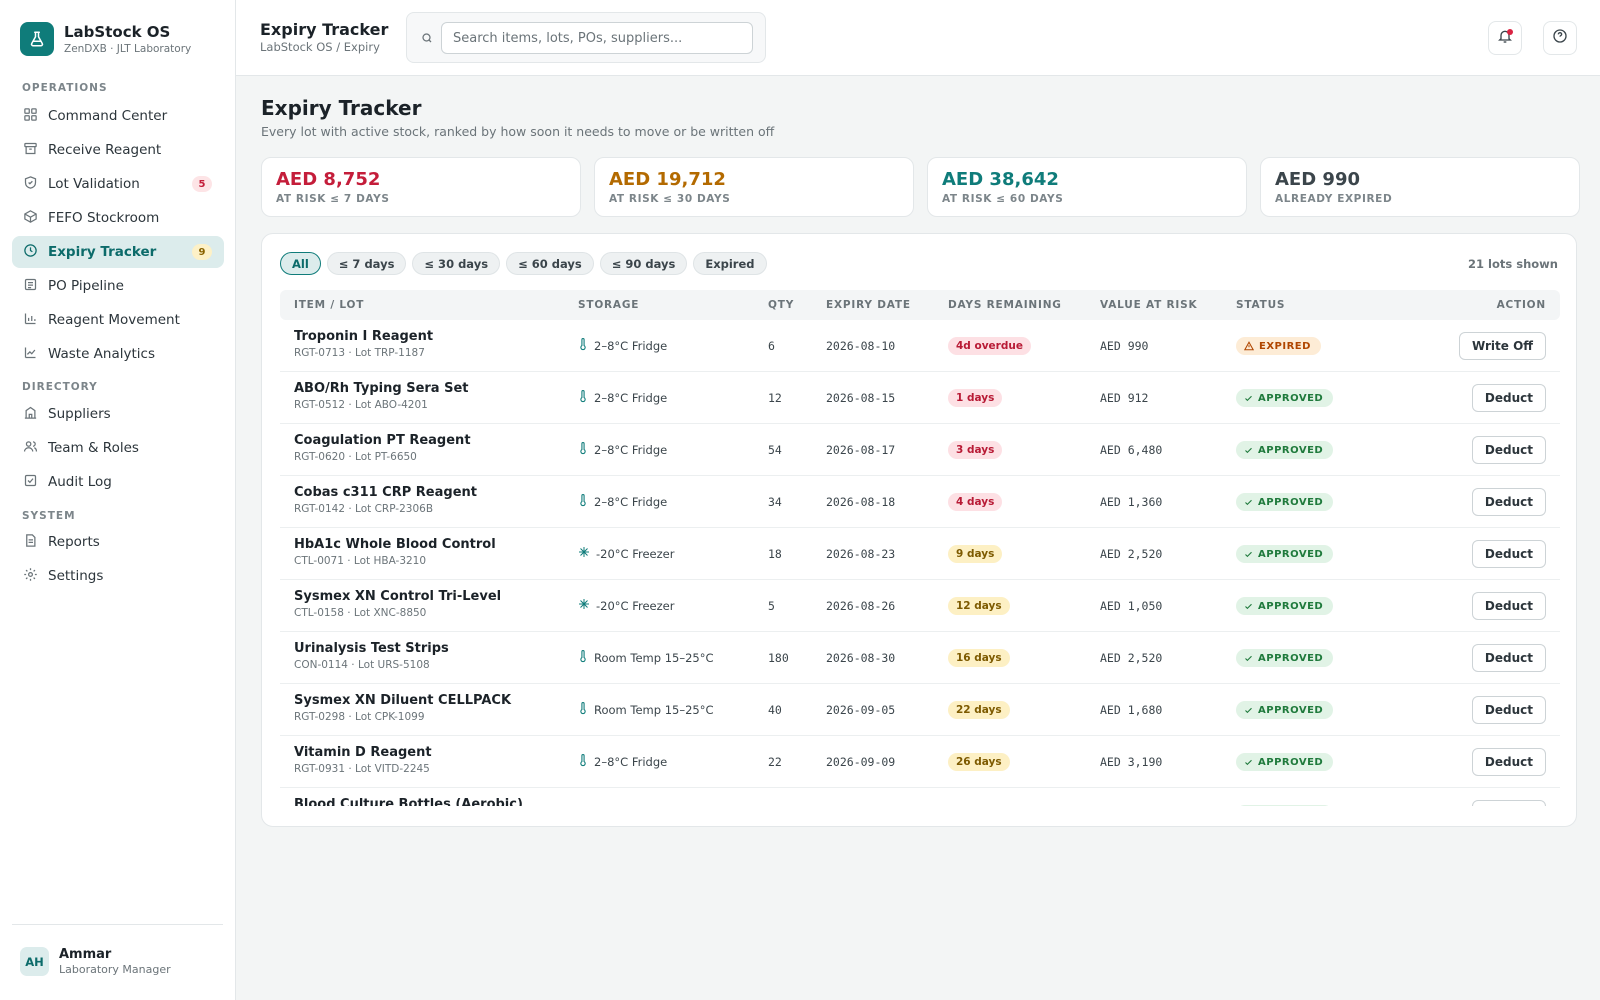 Image resolution: width=1600 pixels, height=1000 pixels. I want to click on sidebar-item-fefo-stockroom: FEFO Stockroom, so click(118, 218).